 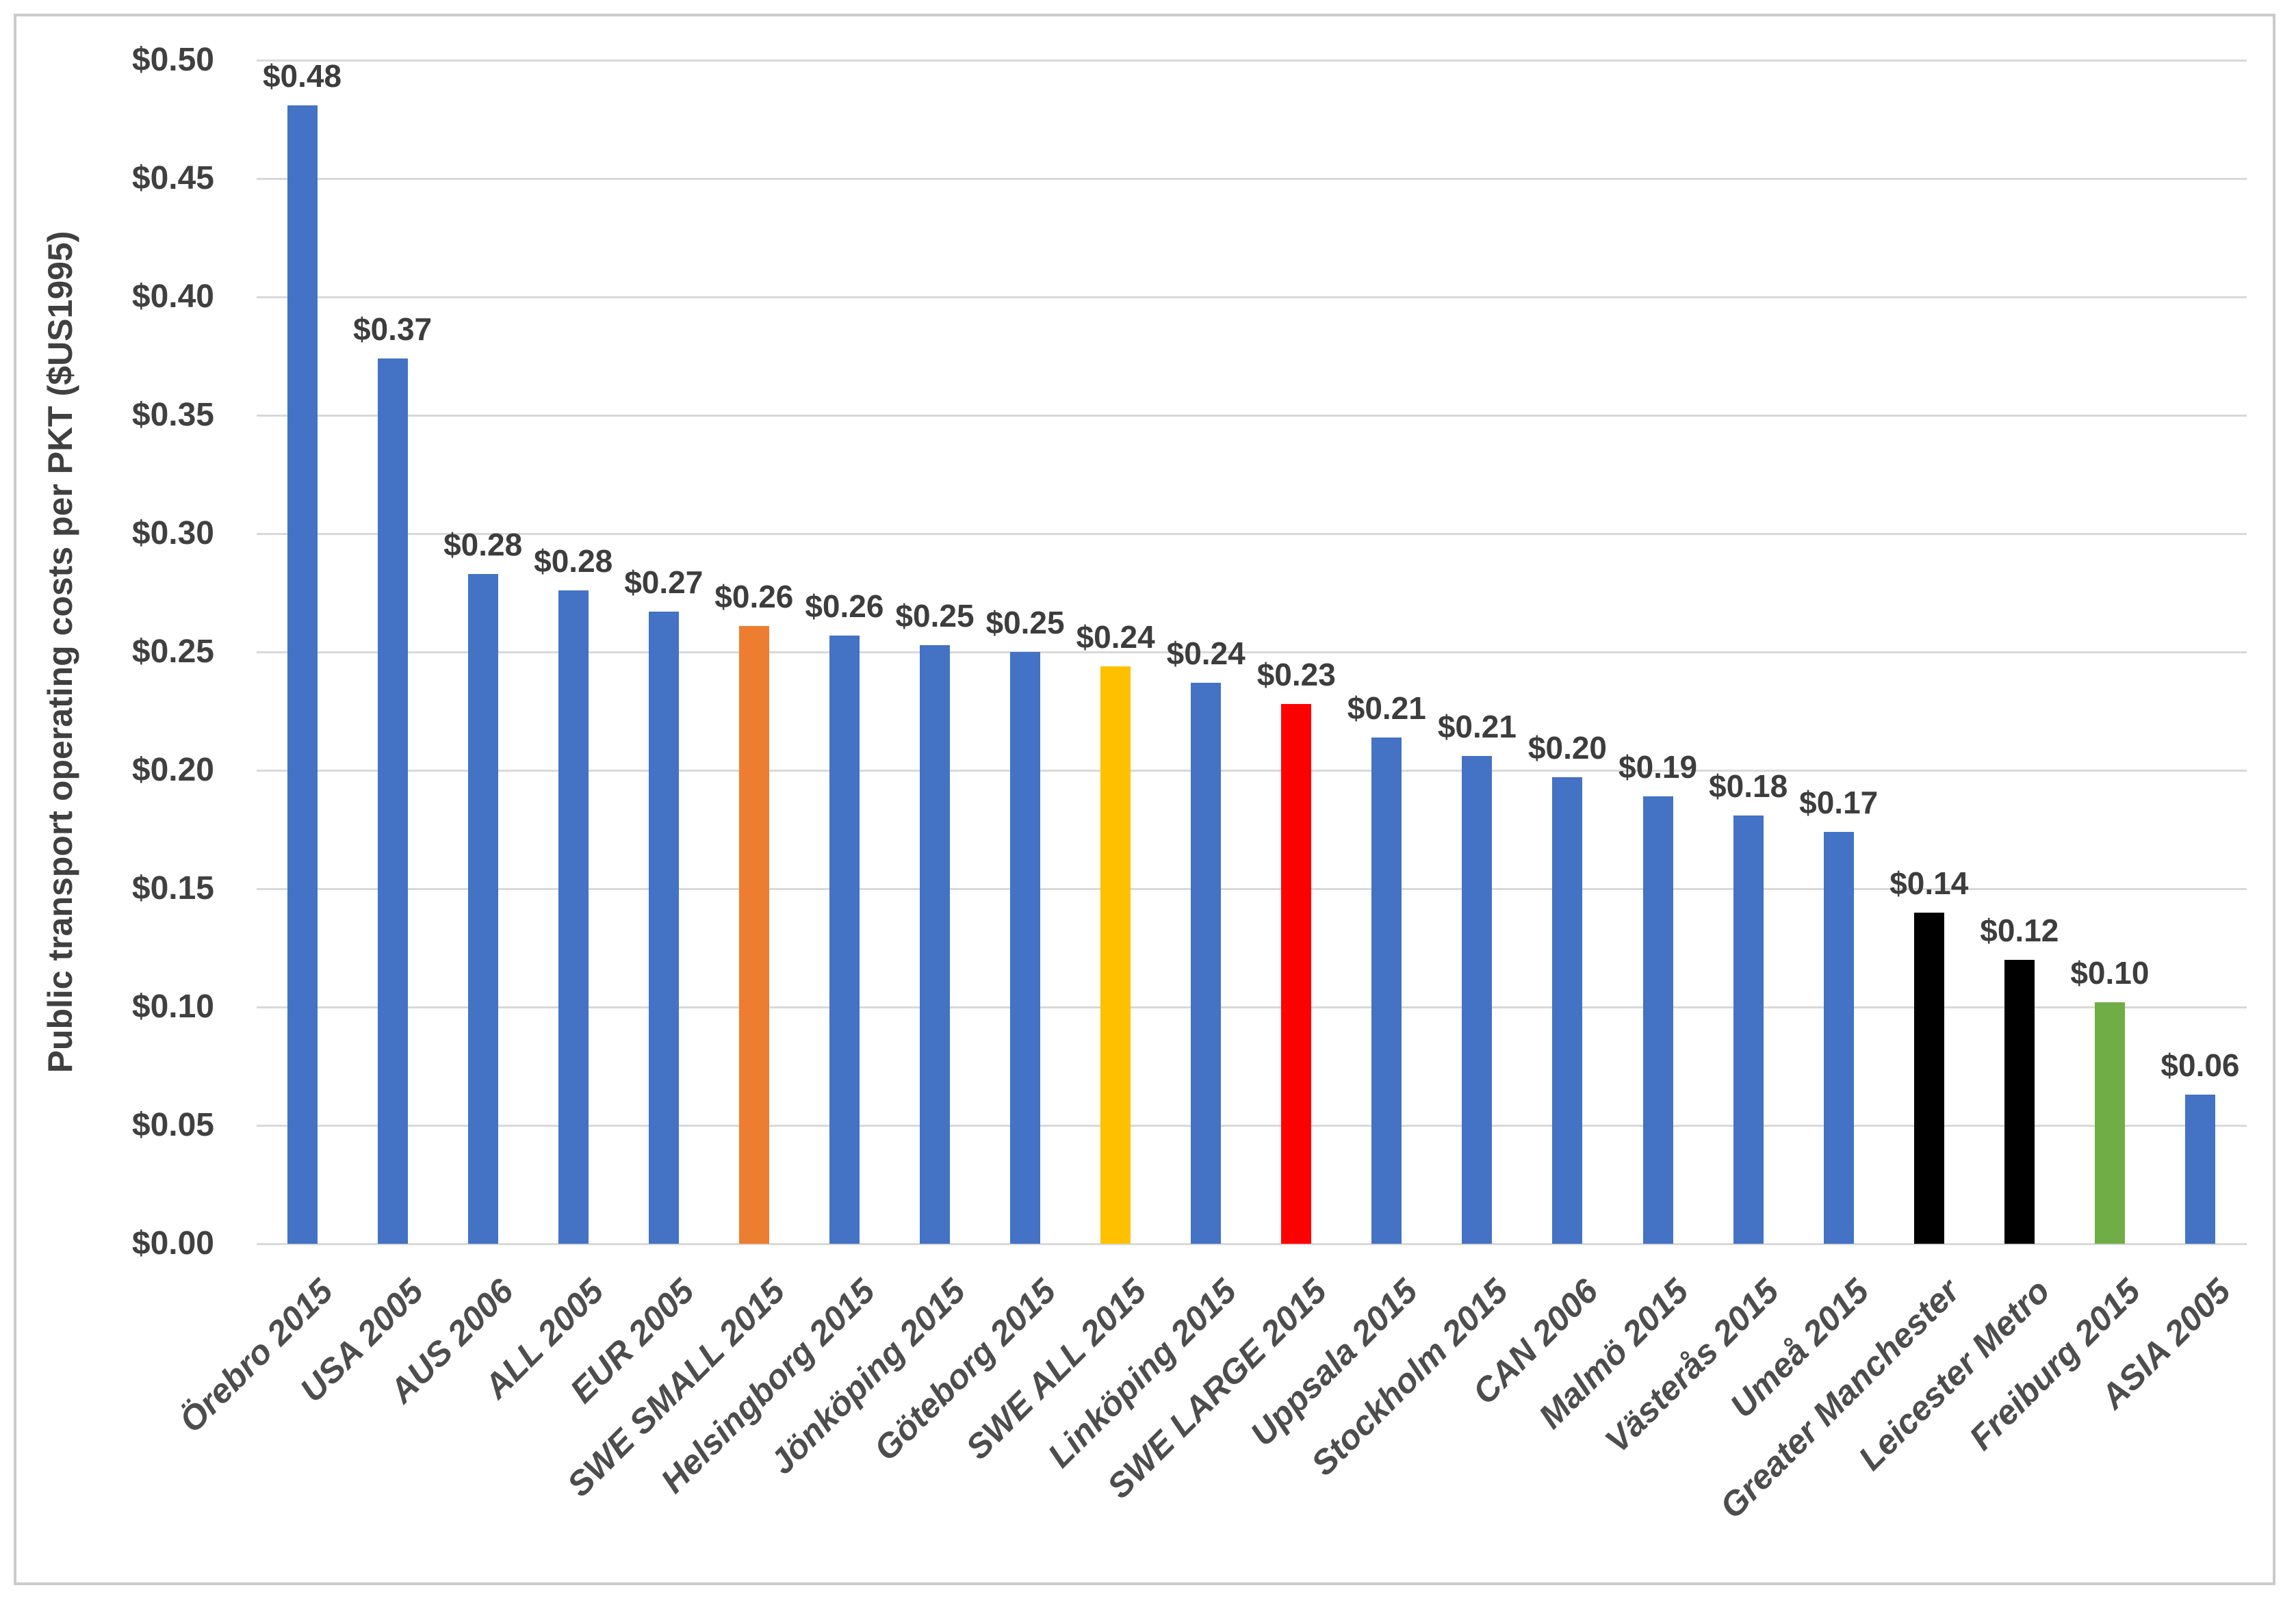 I want to click on bar-helsingborg-2015, so click(x=844, y=939).